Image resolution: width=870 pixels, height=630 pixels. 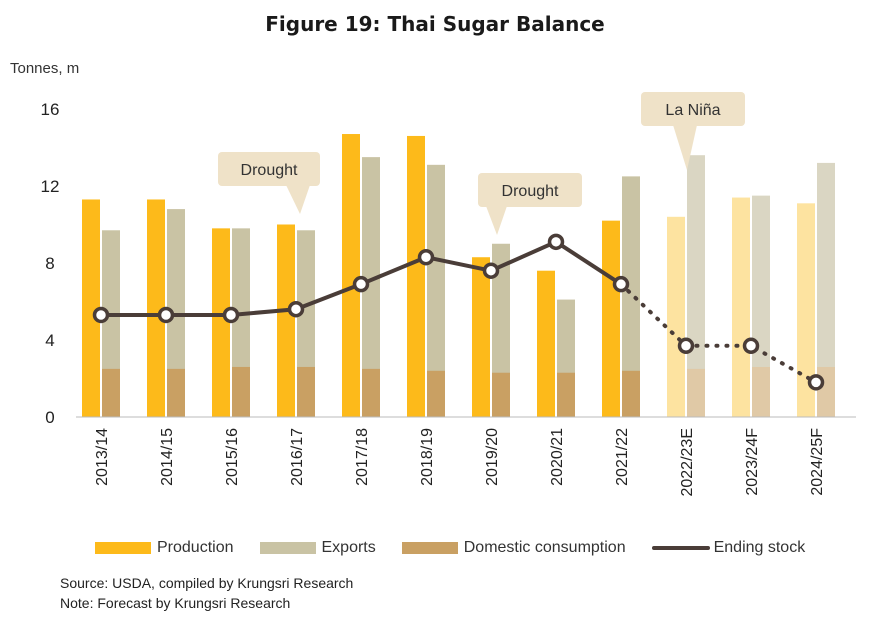 What do you see at coordinates (49, 263) in the screenshot?
I see `y-tick-label: 8` at bounding box center [49, 263].